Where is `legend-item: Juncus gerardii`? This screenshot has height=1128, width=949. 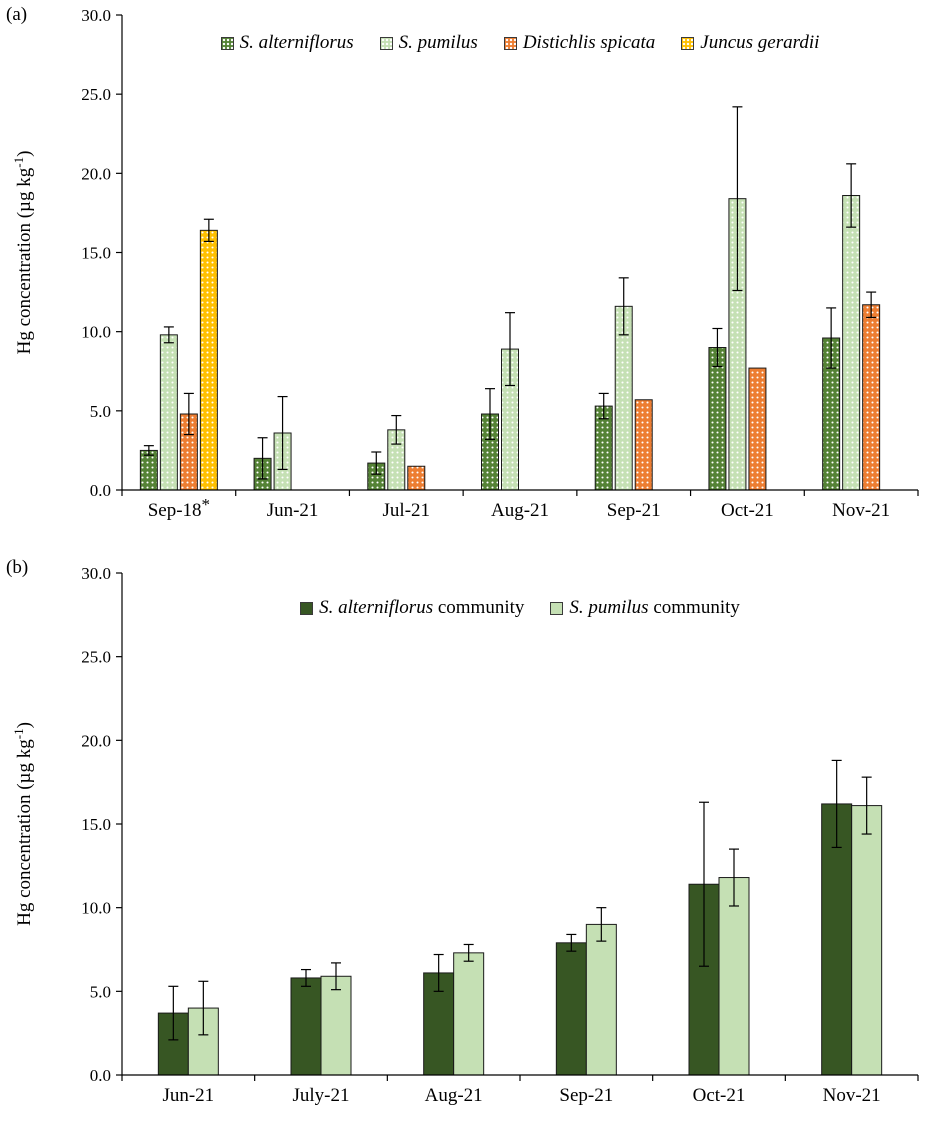
legend-item: Juncus gerardii is located at coordinates (750, 43).